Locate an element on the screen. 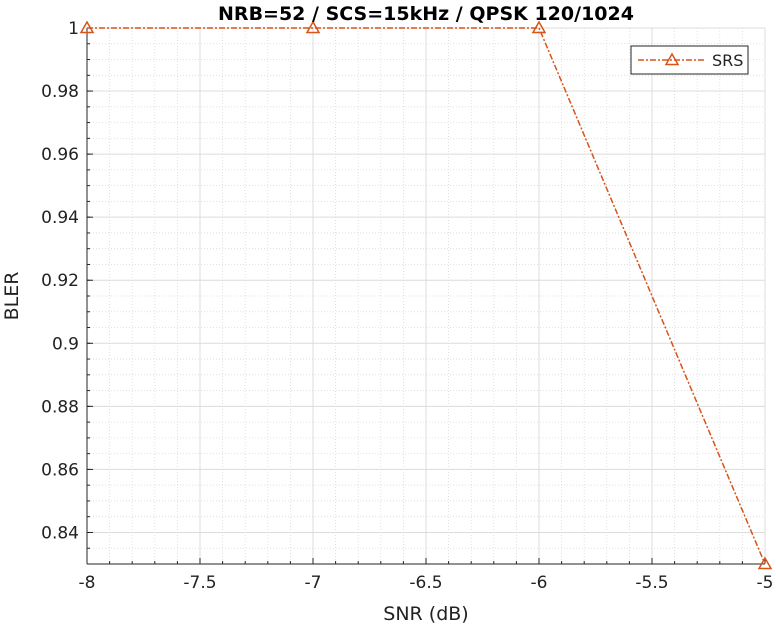 This screenshot has width=776, height=626. y-axis-label: BLER is located at coordinates (12, 296).